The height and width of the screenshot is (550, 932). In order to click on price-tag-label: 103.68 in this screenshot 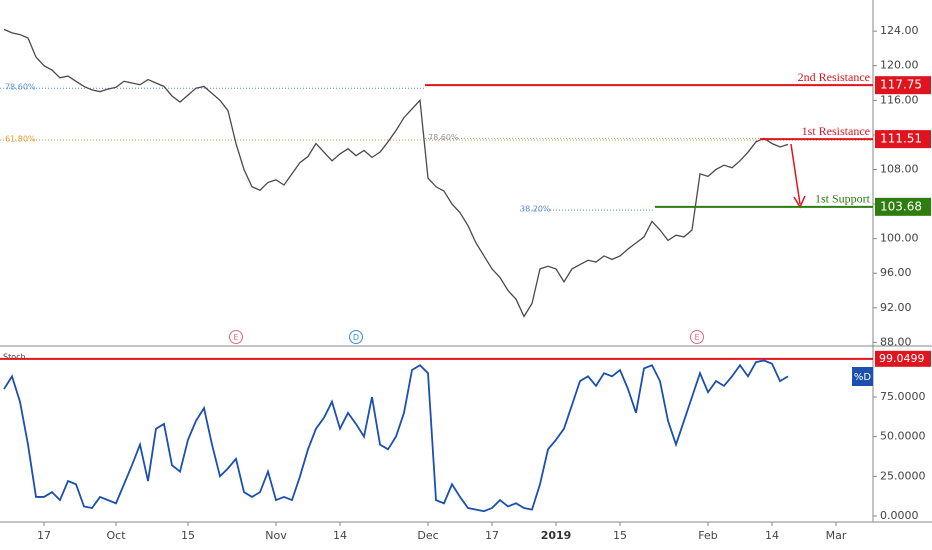, I will do `click(901, 206)`.